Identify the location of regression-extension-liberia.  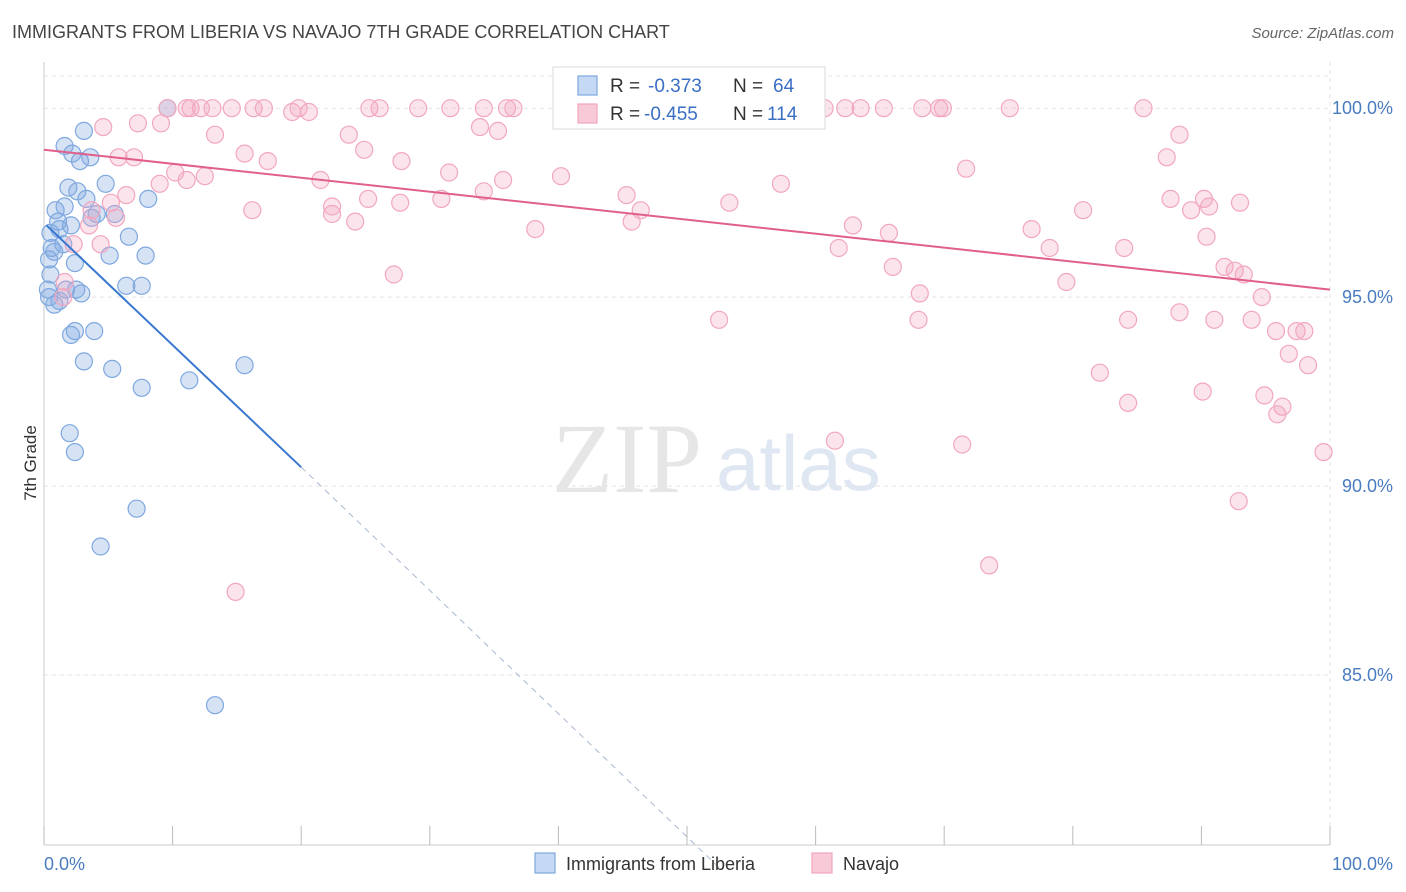
(510, 667).